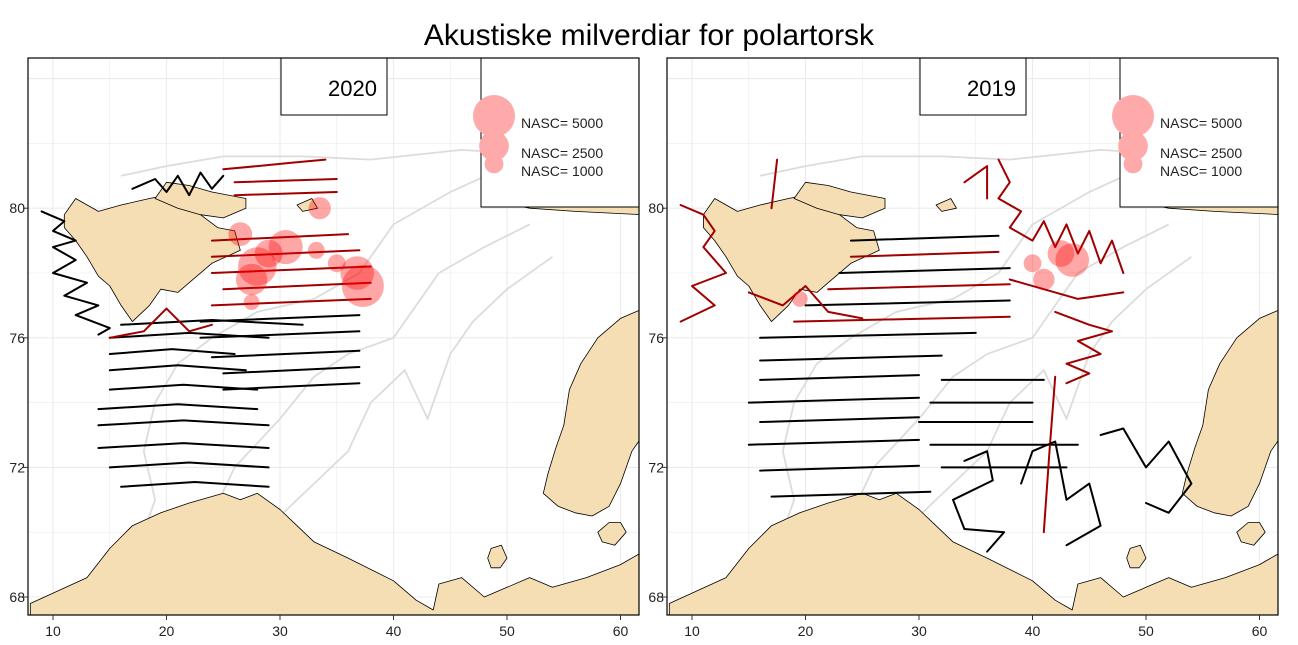  What do you see at coordinates (973, 86) in the screenshot?
I see `year-label-box: 2019` at bounding box center [973, 86].